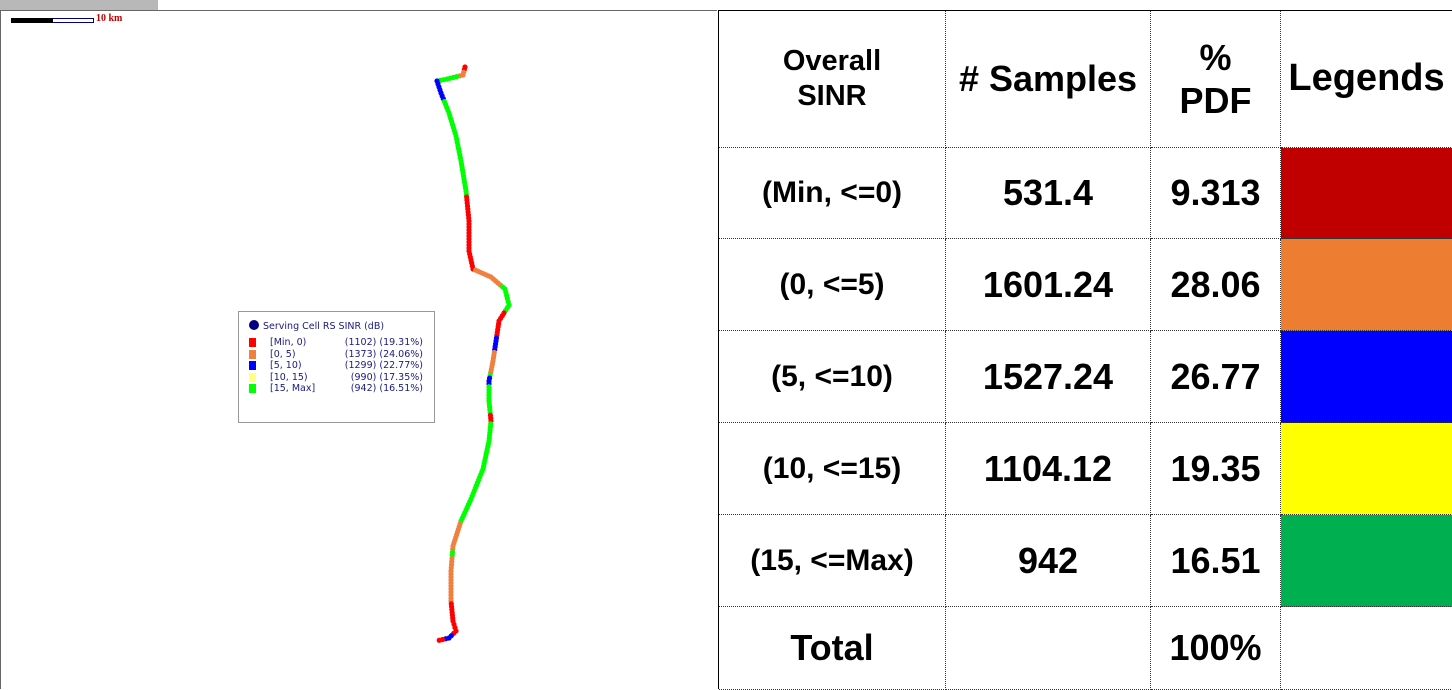 This screenshot has height=690, width=1452. I want to click on header-cell: # Samples, so click(1048, 79).